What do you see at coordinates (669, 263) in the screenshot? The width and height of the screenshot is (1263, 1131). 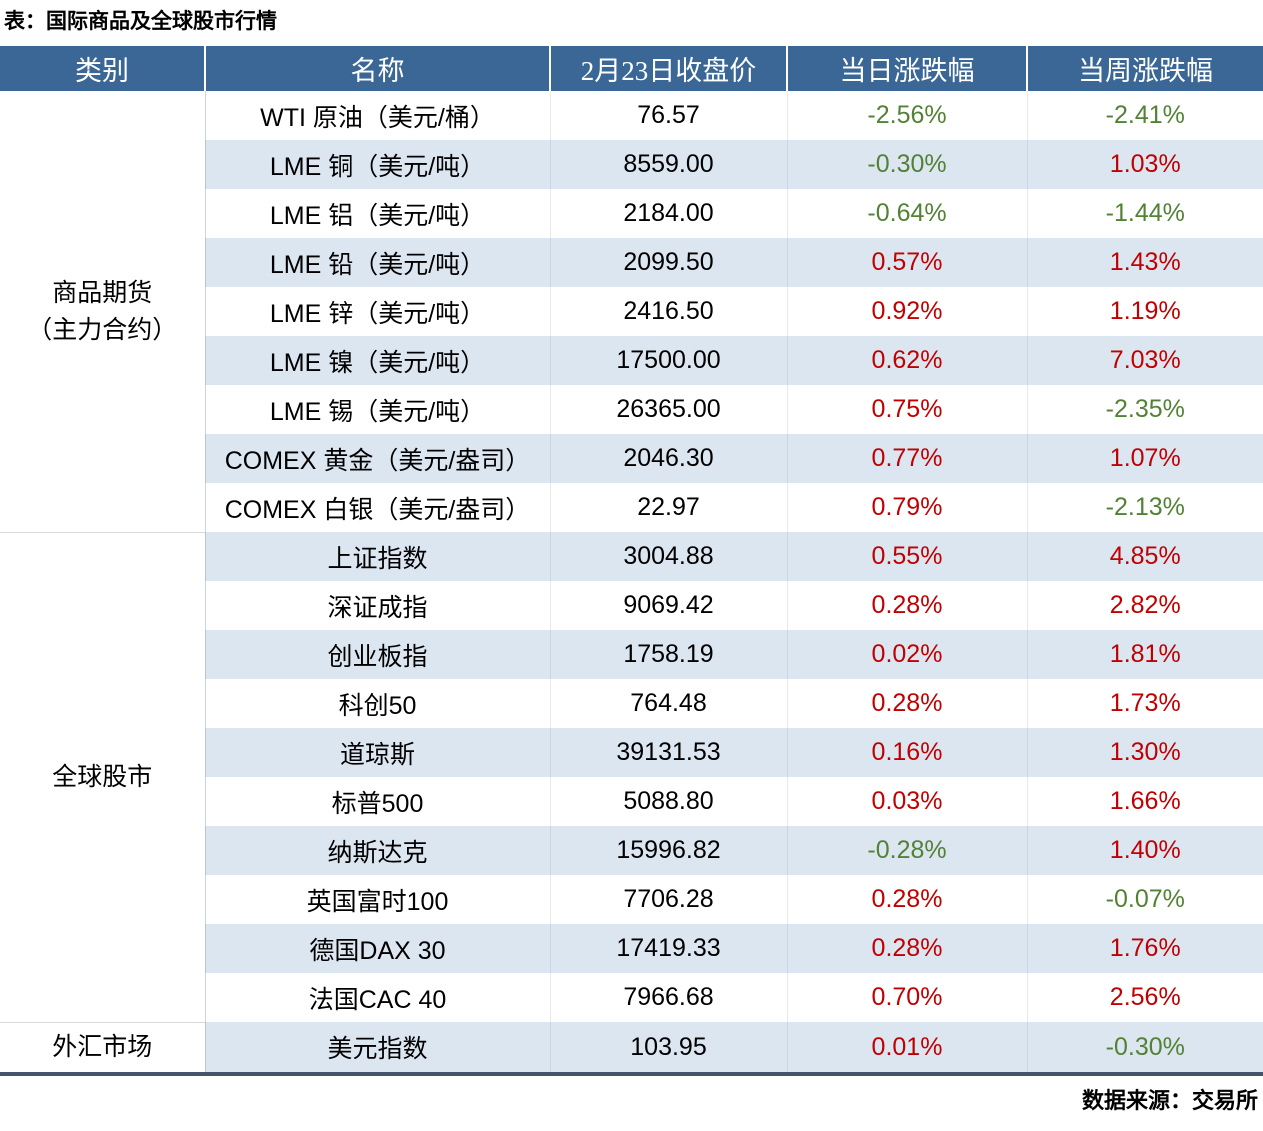 I see `close-price-cell: 2099.50` at bounding box center [669, 263].